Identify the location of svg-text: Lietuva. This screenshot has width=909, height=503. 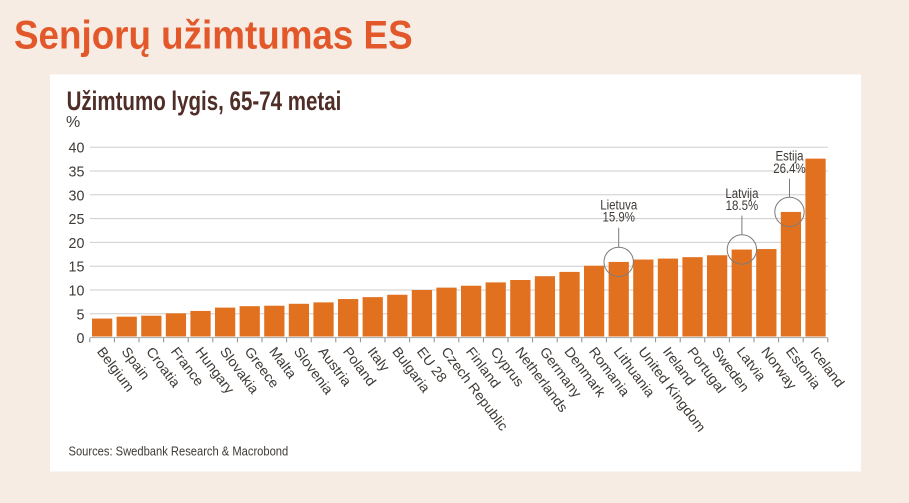
(618, 205).